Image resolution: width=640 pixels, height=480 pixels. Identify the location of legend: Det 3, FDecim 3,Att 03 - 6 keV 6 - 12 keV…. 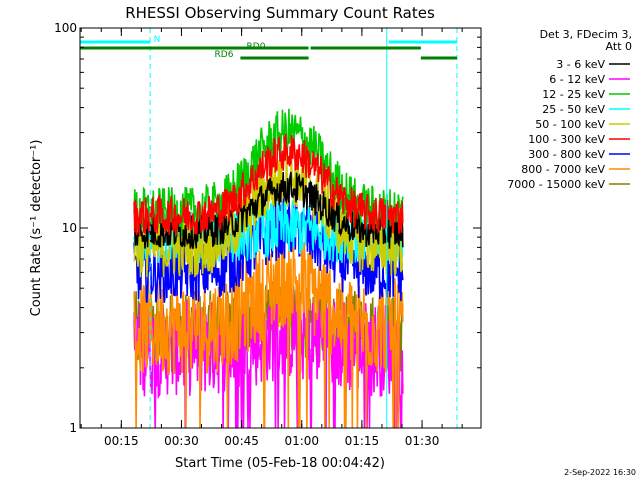
(569, 109).